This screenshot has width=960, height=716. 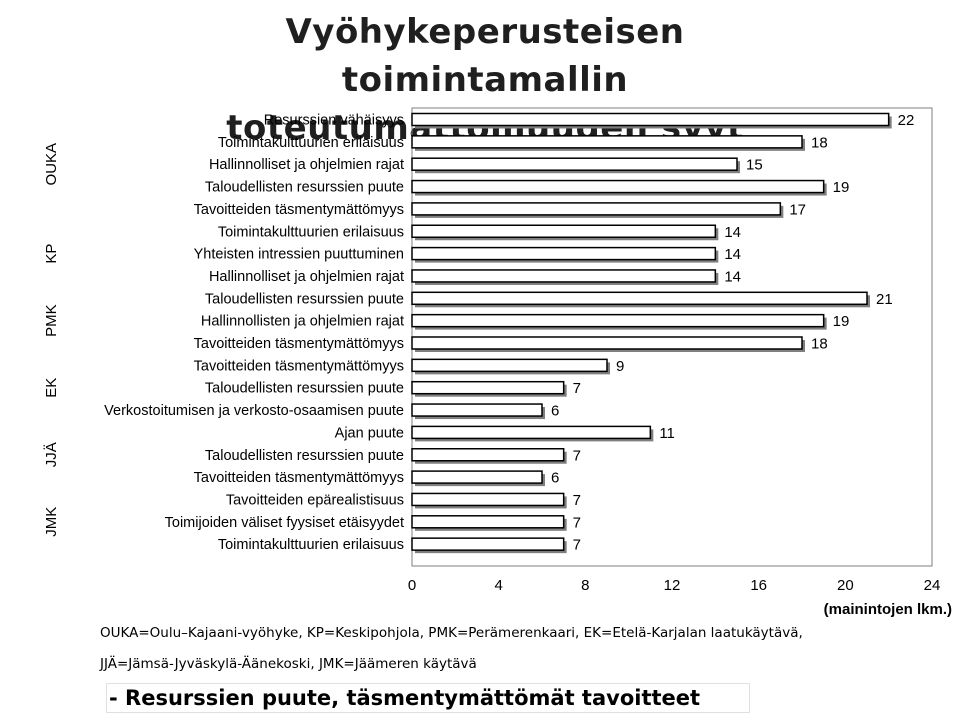 I want to click on group-label: JMK, so click(x=51, y=522).